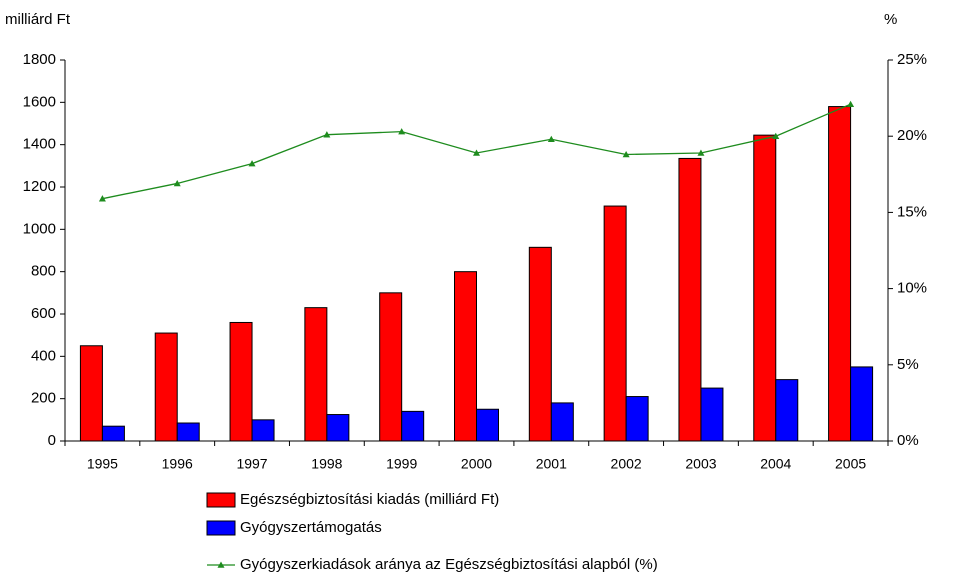 The image size is (954, 576). Describe the element at coordinates (700, 464) in the screenshot. I see `x-tick-label: 2003` at that location.